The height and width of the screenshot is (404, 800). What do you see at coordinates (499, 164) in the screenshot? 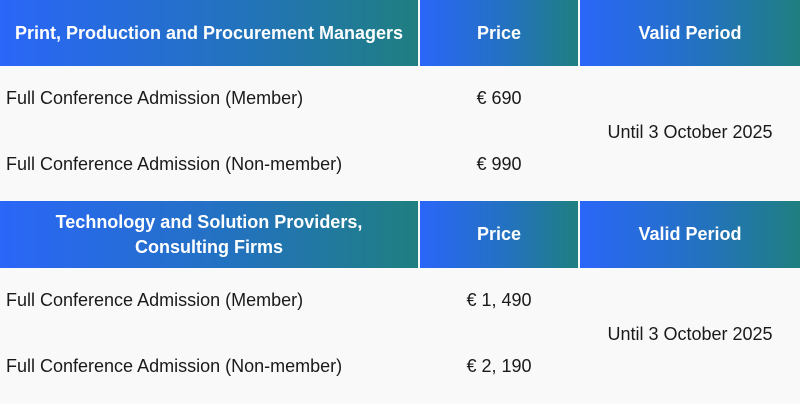
I see `row-price: € 990` at bounding box center [499, 164].